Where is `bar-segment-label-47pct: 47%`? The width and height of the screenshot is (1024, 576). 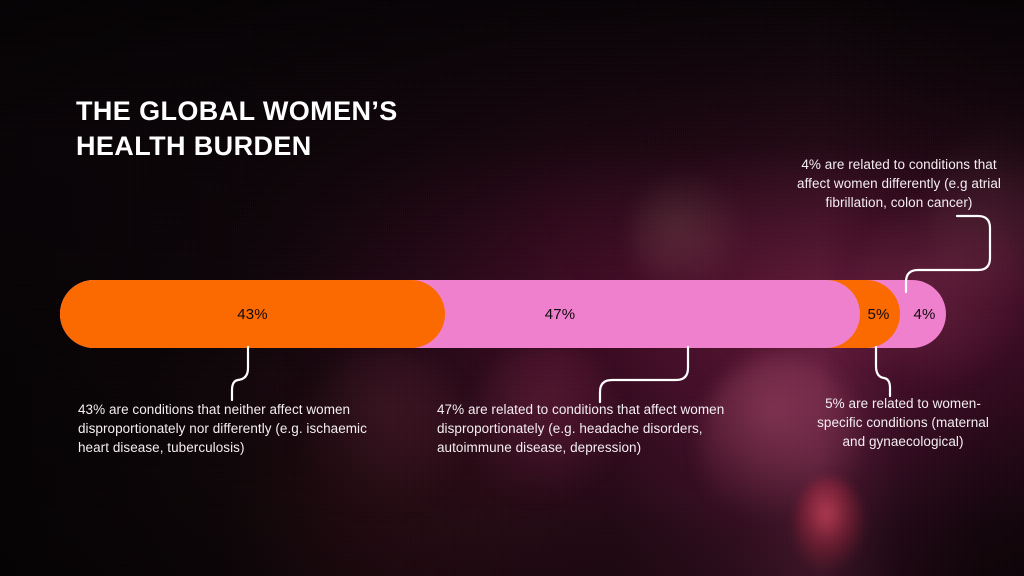
bar-segment-label-47pct: 47% is located at coordinates (560, 314).